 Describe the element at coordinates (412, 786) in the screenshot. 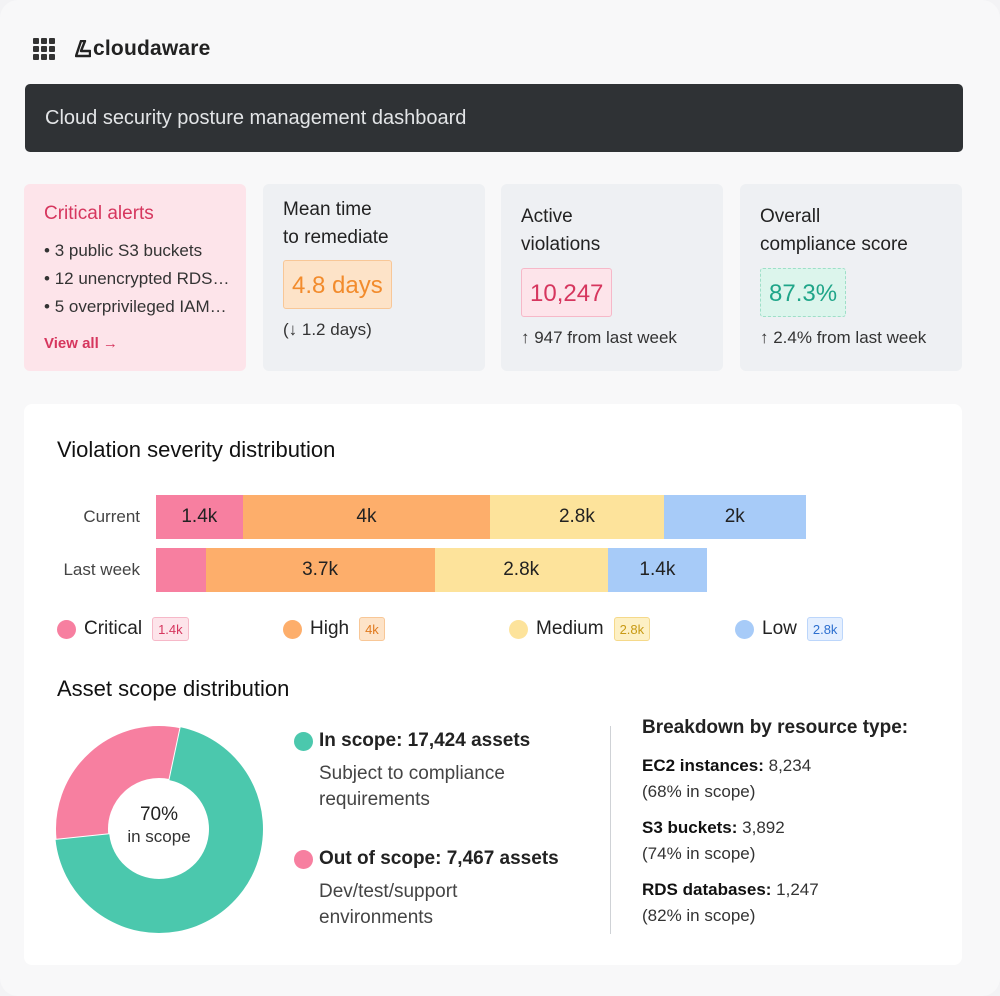

I see `in-scope-desc: Subject to compliance requirements` at that location.